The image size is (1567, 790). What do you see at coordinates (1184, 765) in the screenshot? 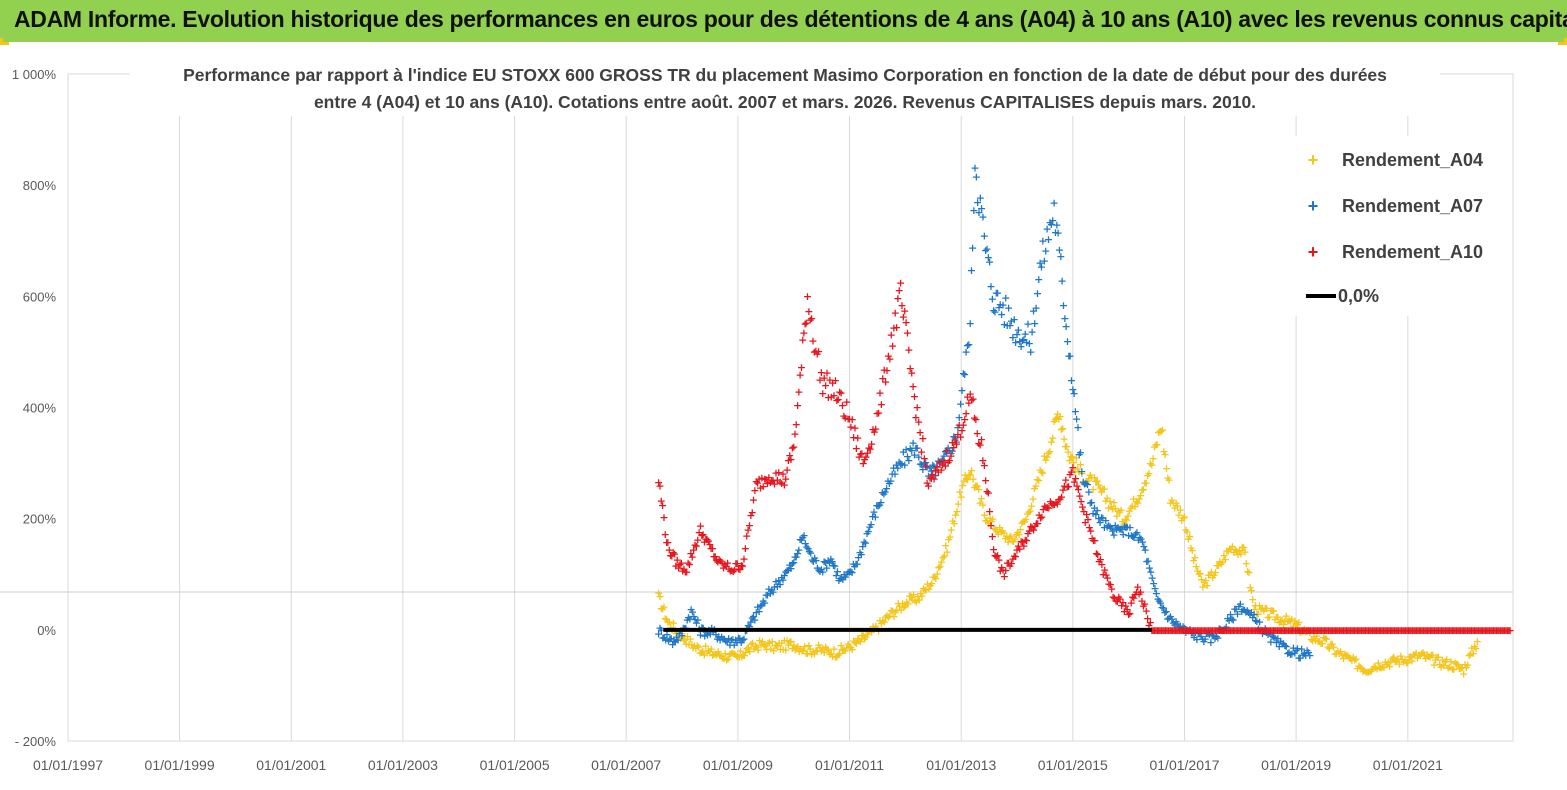
I see `x-tick-label: 01/01/2017` at bounding box center [1184, 765].